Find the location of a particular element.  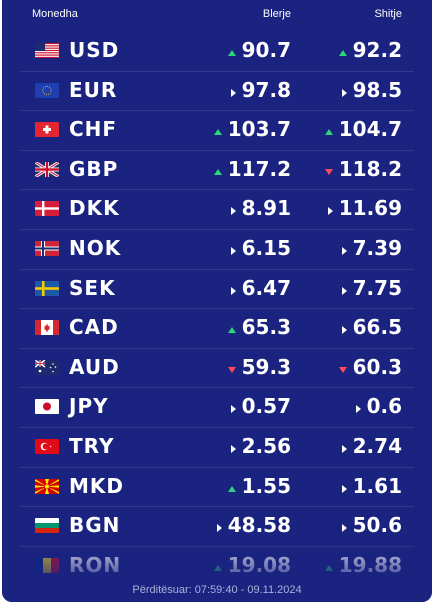

au-flag-icon is located at coordinates (47, 367).